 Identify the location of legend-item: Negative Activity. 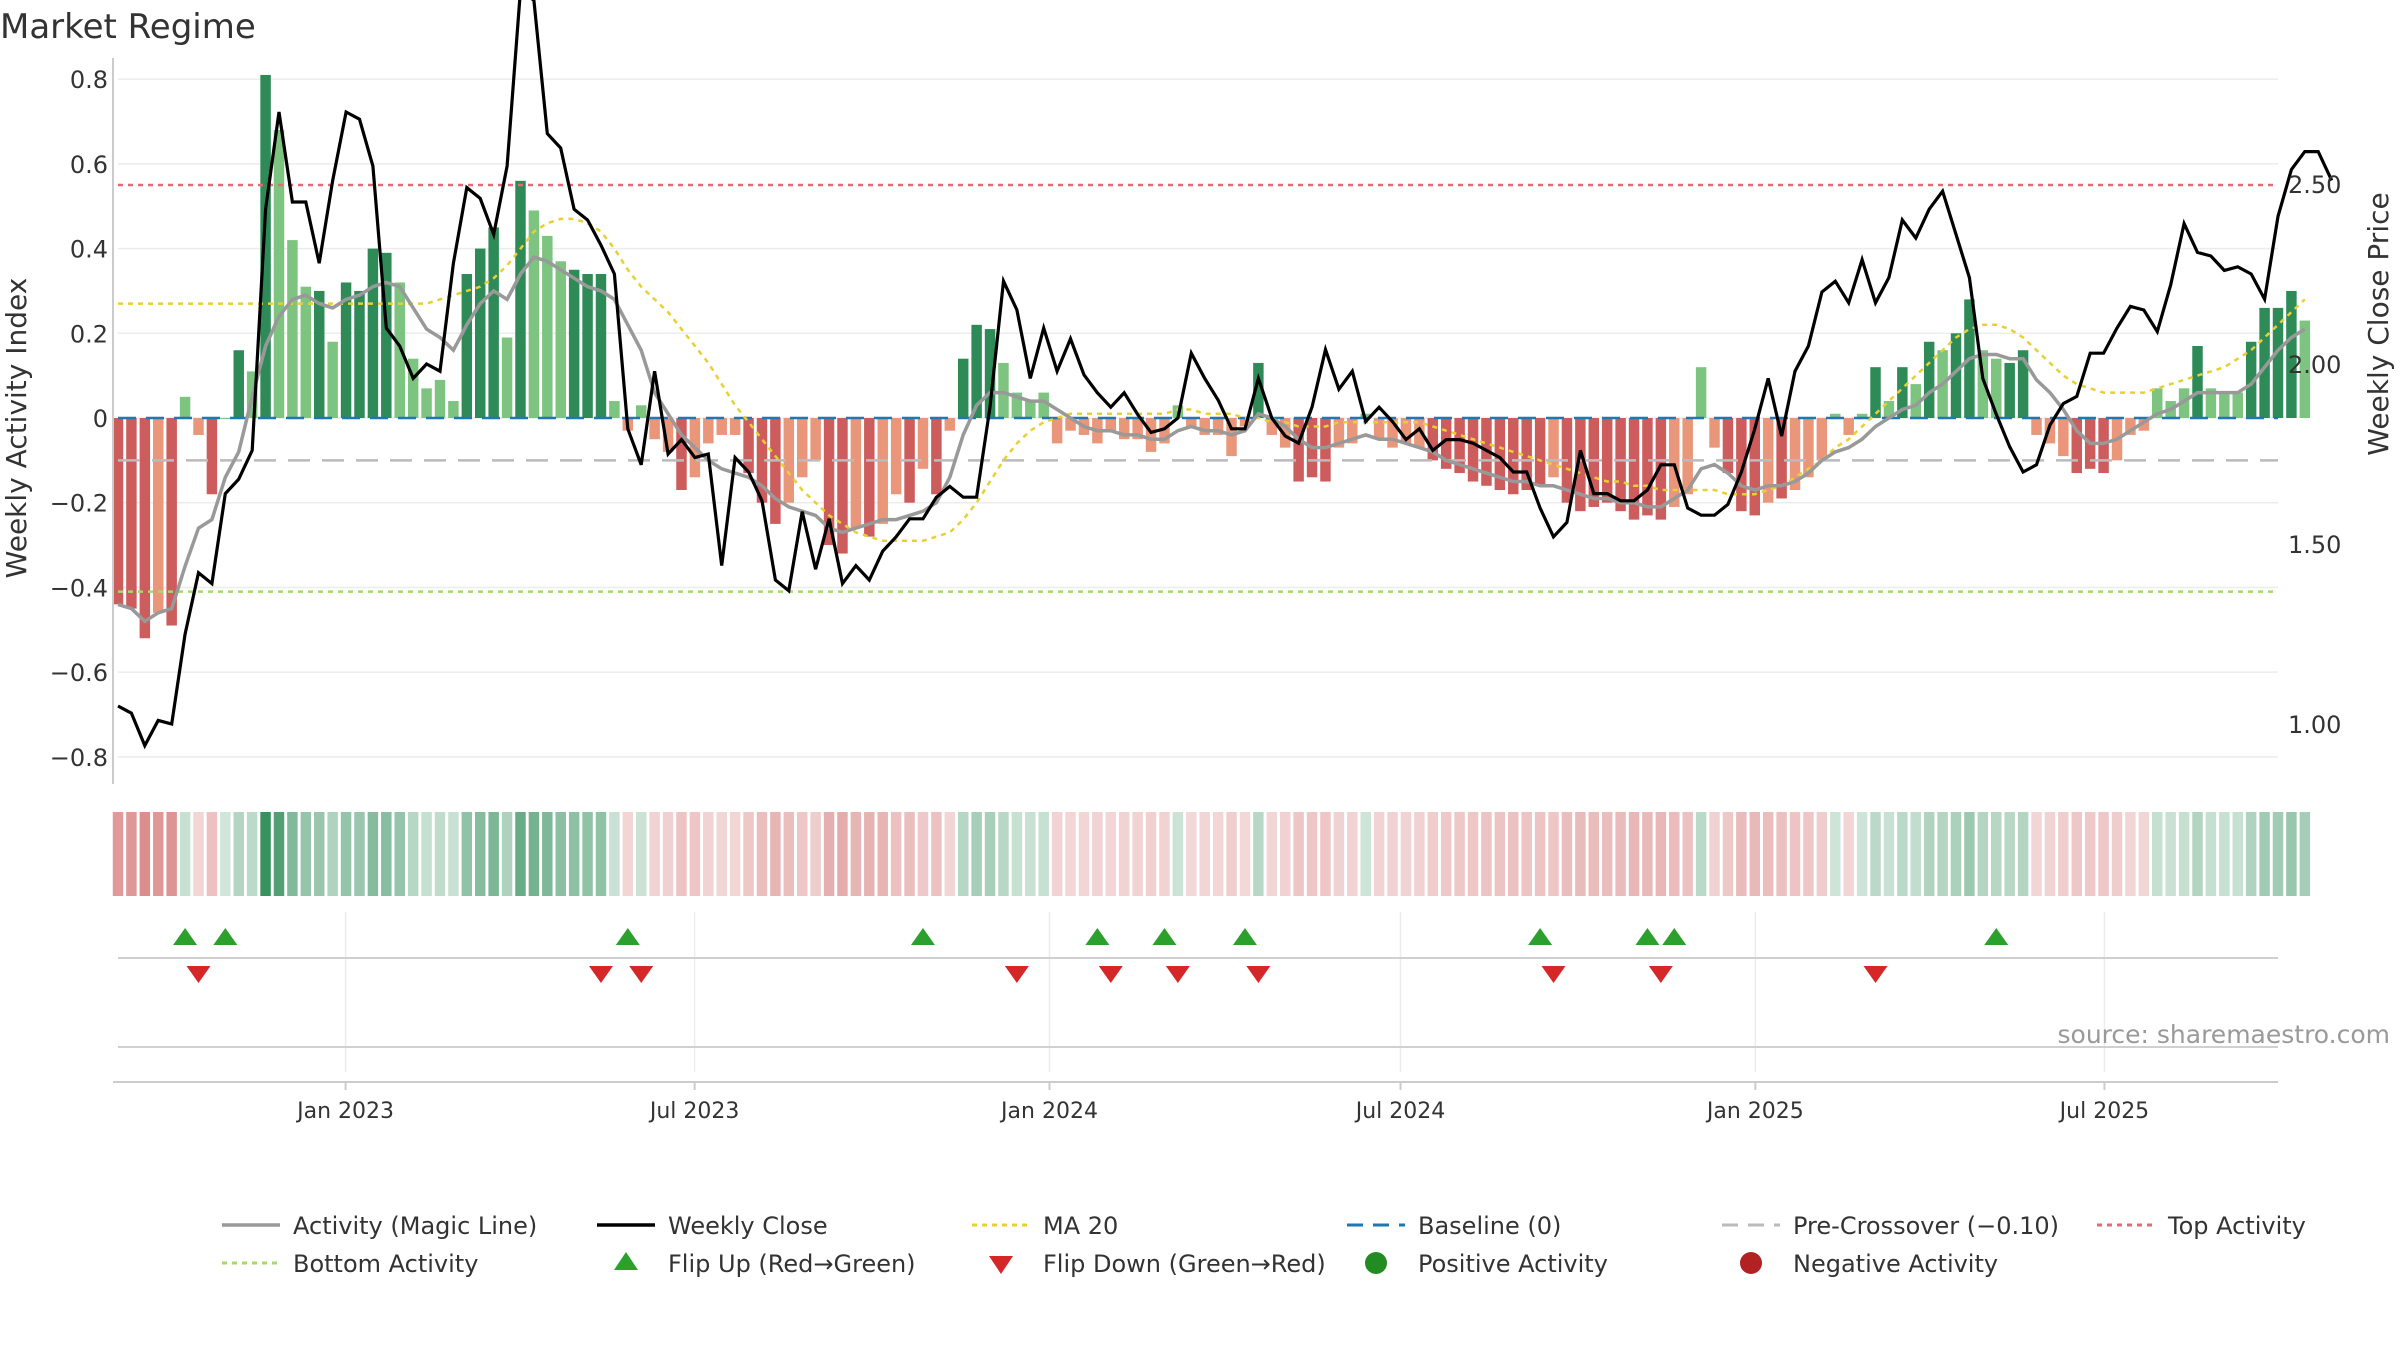
(1869, 1264).